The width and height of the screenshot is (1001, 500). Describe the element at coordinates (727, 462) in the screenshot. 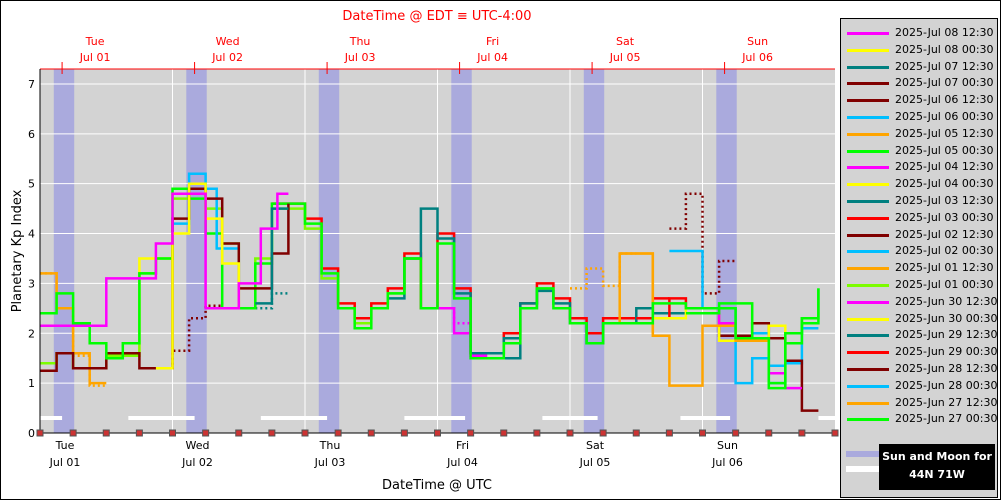

I see `x-tick-date-5: Jul 06` at that location.